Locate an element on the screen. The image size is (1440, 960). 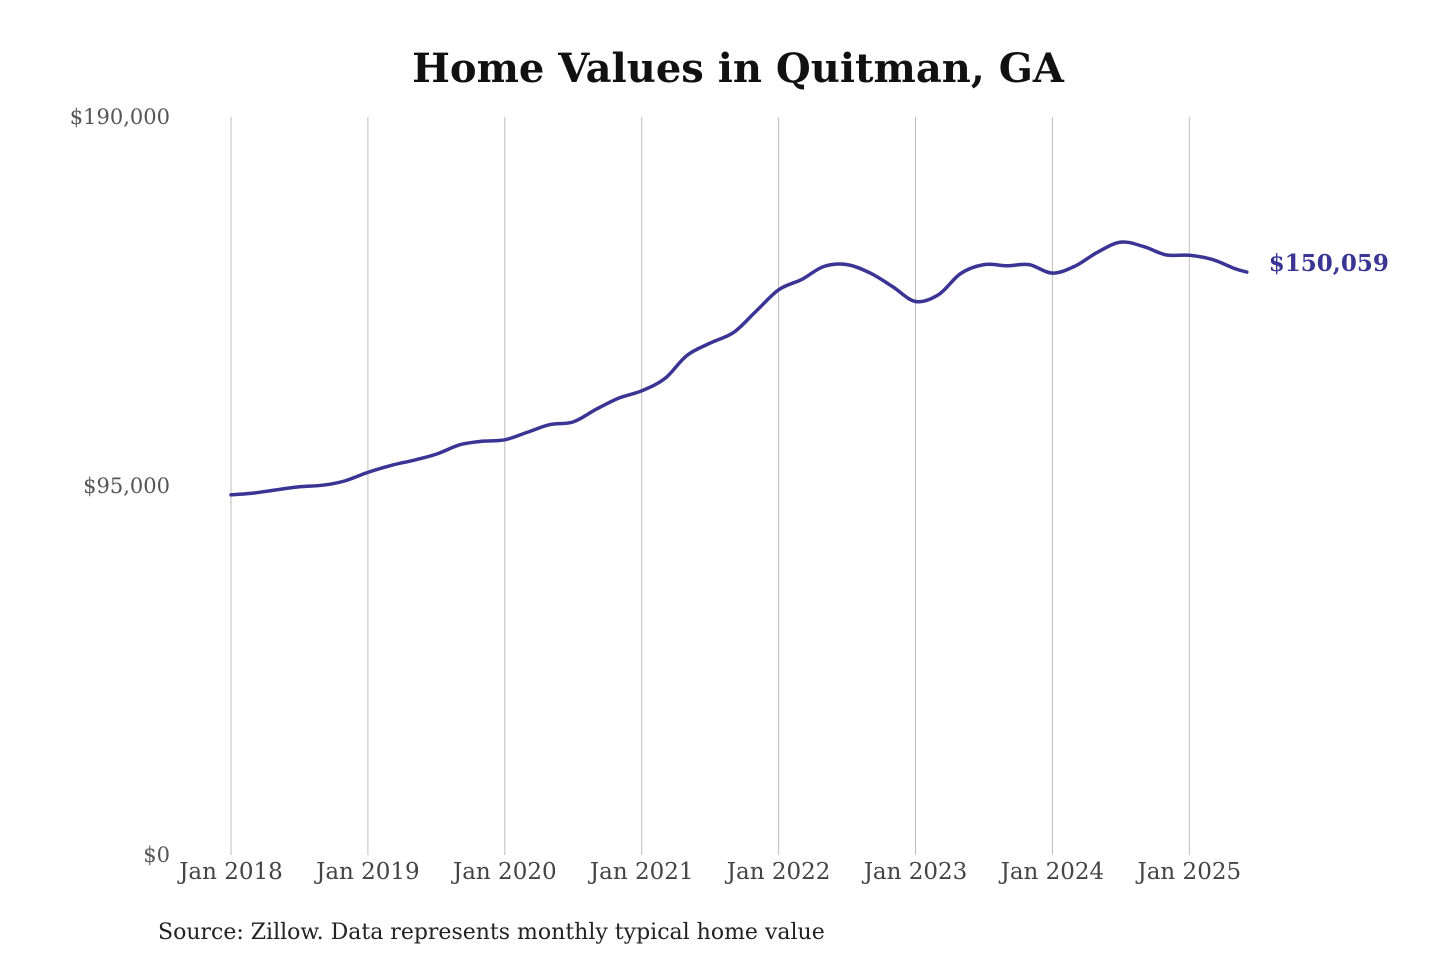
y-axis: $0 $95,000 $190,000 is located at coordinates (120, 486).